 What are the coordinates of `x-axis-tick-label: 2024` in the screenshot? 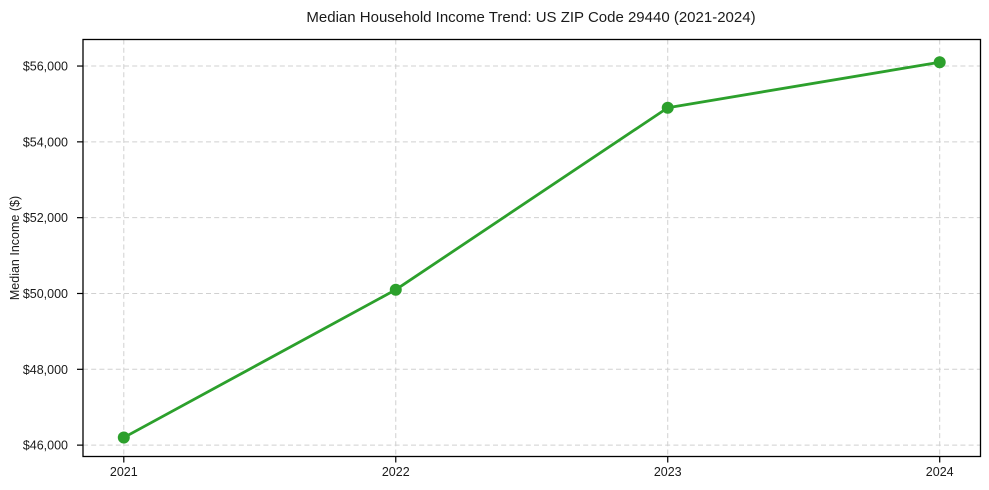 It's located at (940, 472).